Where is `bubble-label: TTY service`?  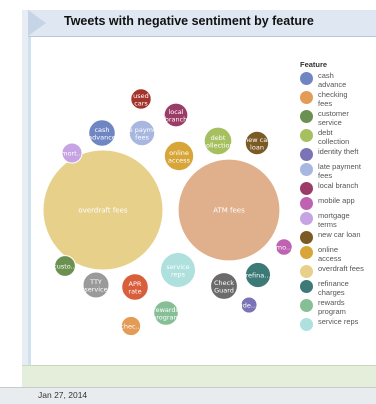
bubble-label: TTY service is located at coordinates (95, 286).